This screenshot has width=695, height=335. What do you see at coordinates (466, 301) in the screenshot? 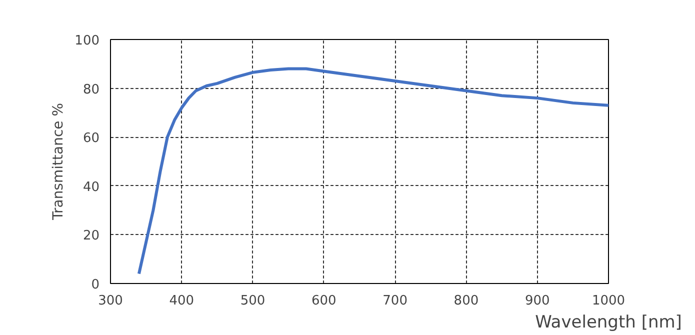
I see `x-tick-label: 800` at bounding box center [466, 301].